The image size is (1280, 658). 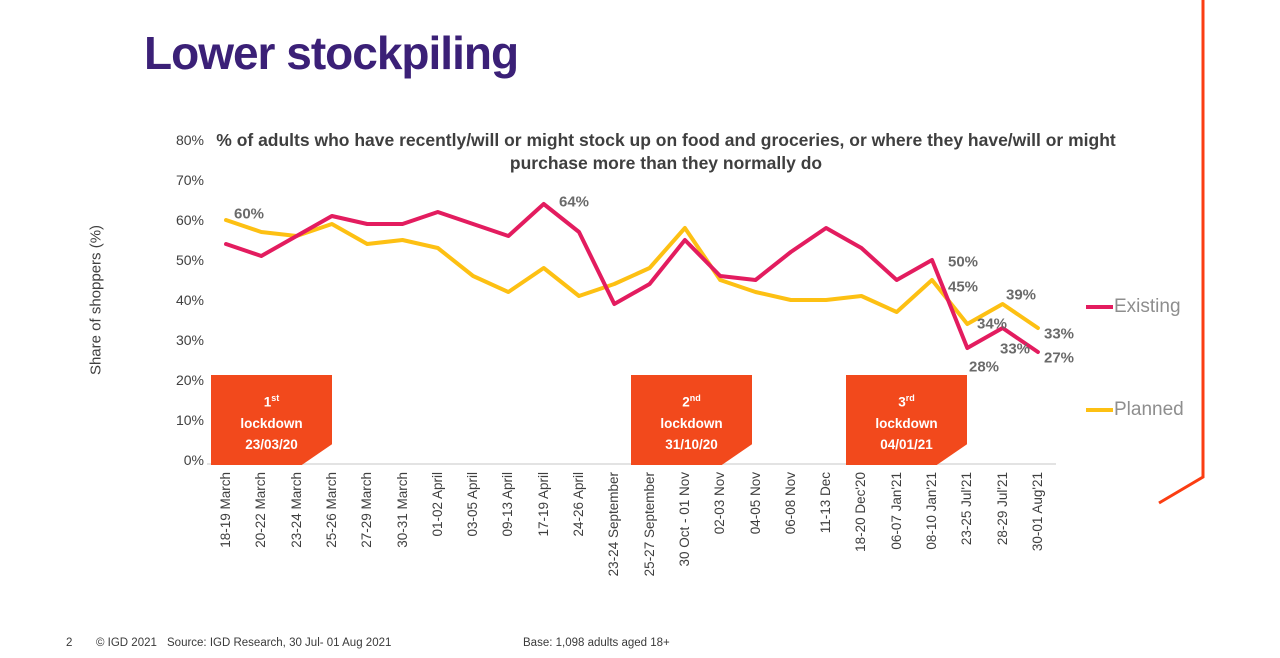 What do you see at coordinates (1021, 295) in the screenshot?
I see `point-label: 39%` at bounding box center [1021, 295].